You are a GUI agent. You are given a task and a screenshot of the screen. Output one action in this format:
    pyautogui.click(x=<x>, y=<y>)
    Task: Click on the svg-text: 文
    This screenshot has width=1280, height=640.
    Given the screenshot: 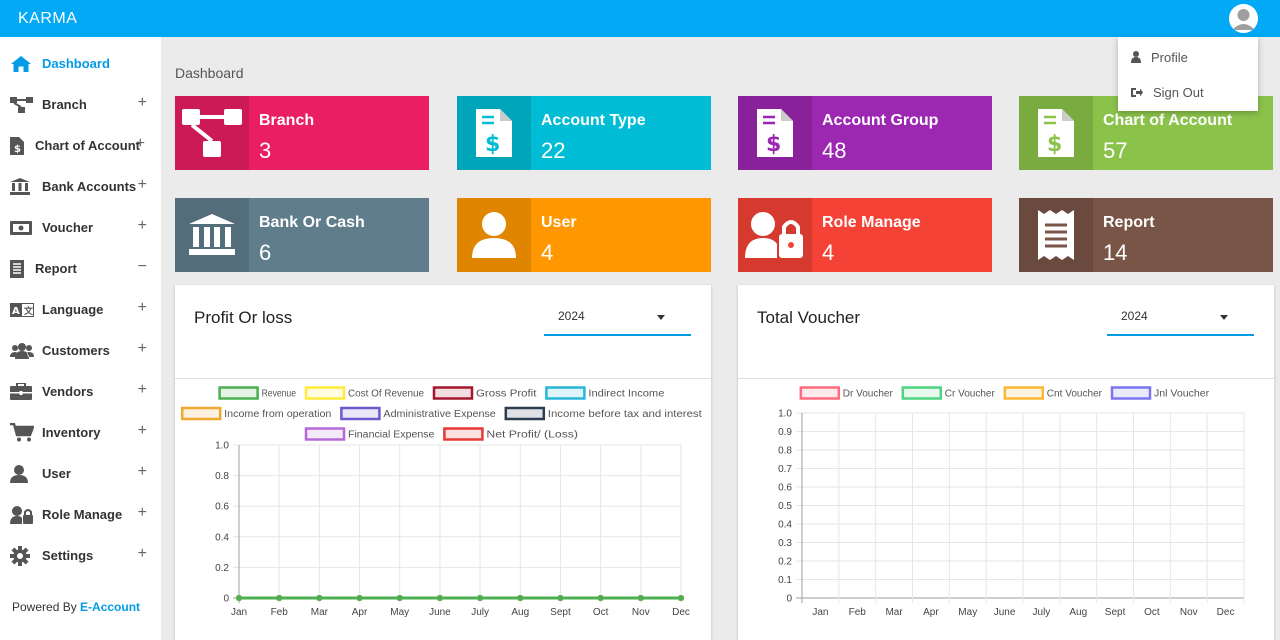 What is the action you would take?
    pyautogui.click(x=28, y=311)
    